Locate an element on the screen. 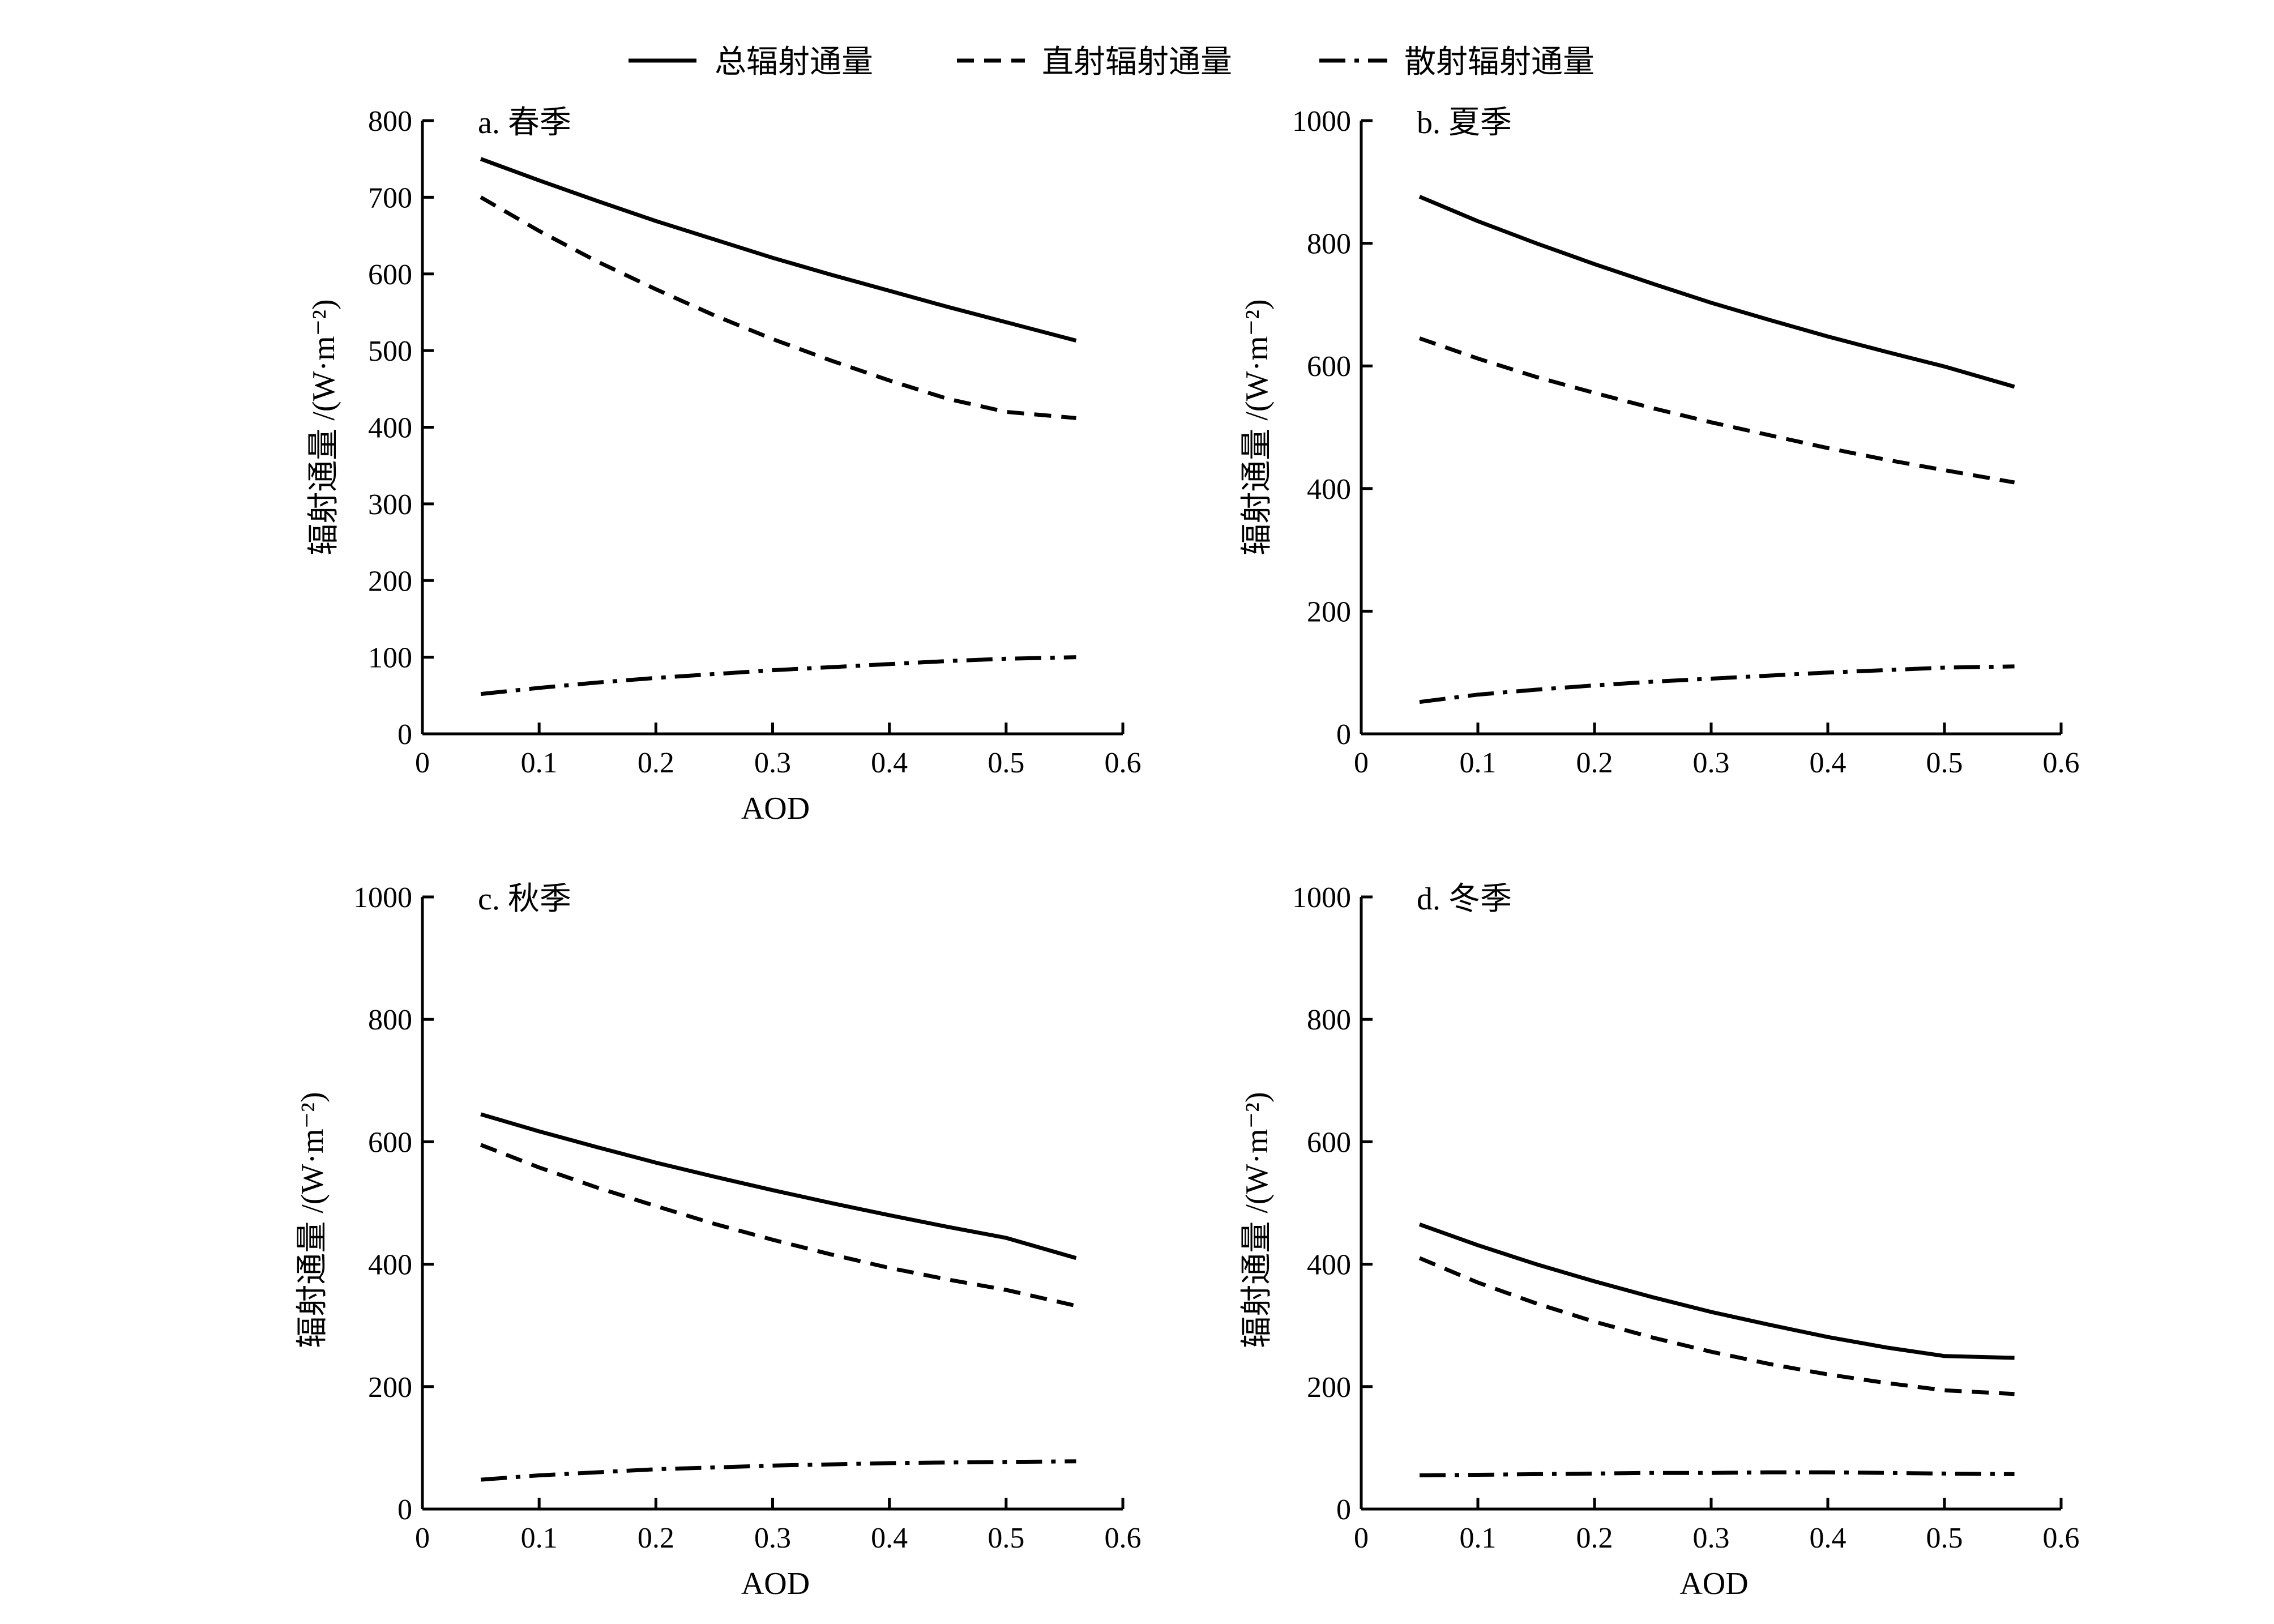 The image size is (2274, 1624). panel-title: c. 秋季 is located at coordinates (525, 899).